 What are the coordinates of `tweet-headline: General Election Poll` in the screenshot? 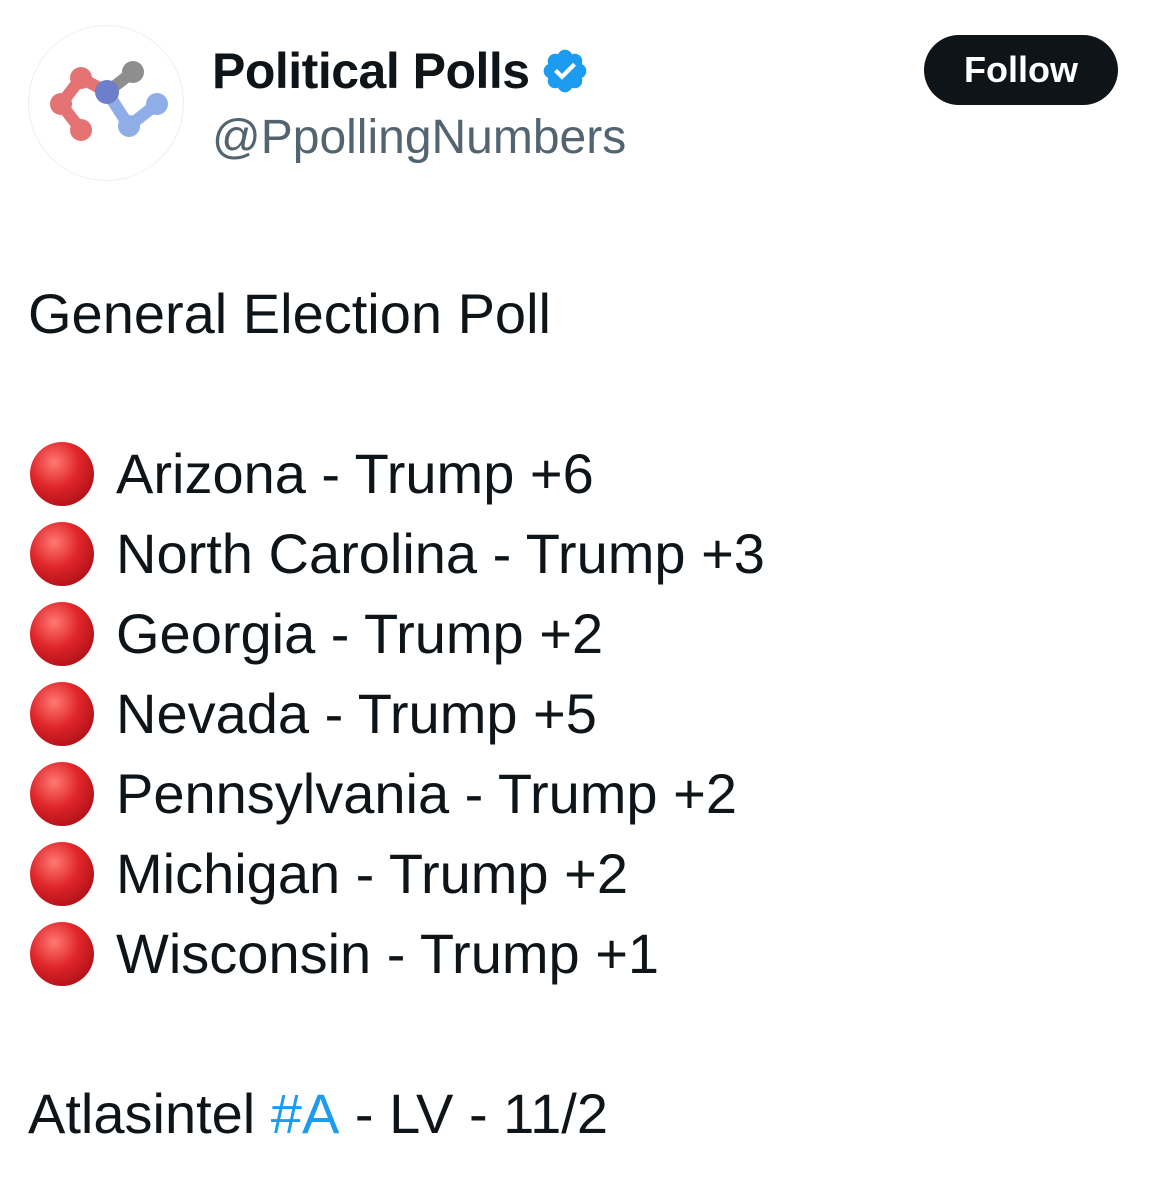 It's located at (289, 313).